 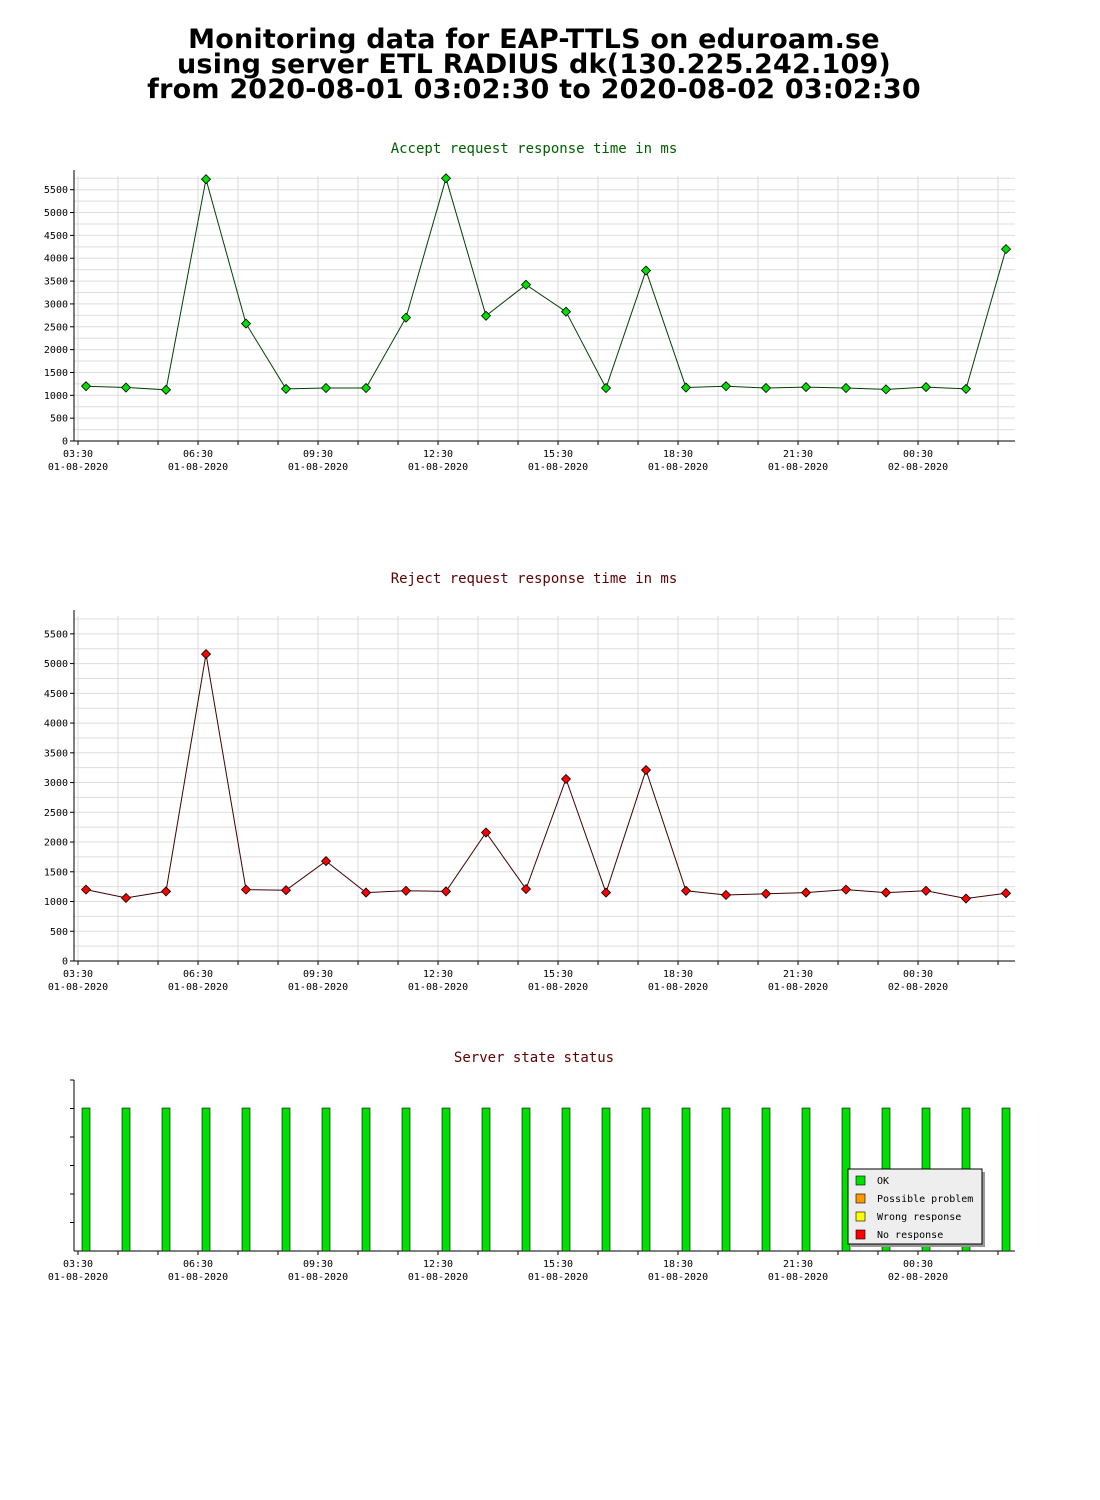 What do you see at coordinates (78, 1264) in the screenshot?
I see `status-x-tick-label: 03:30` at bounding box center [78, 1264].